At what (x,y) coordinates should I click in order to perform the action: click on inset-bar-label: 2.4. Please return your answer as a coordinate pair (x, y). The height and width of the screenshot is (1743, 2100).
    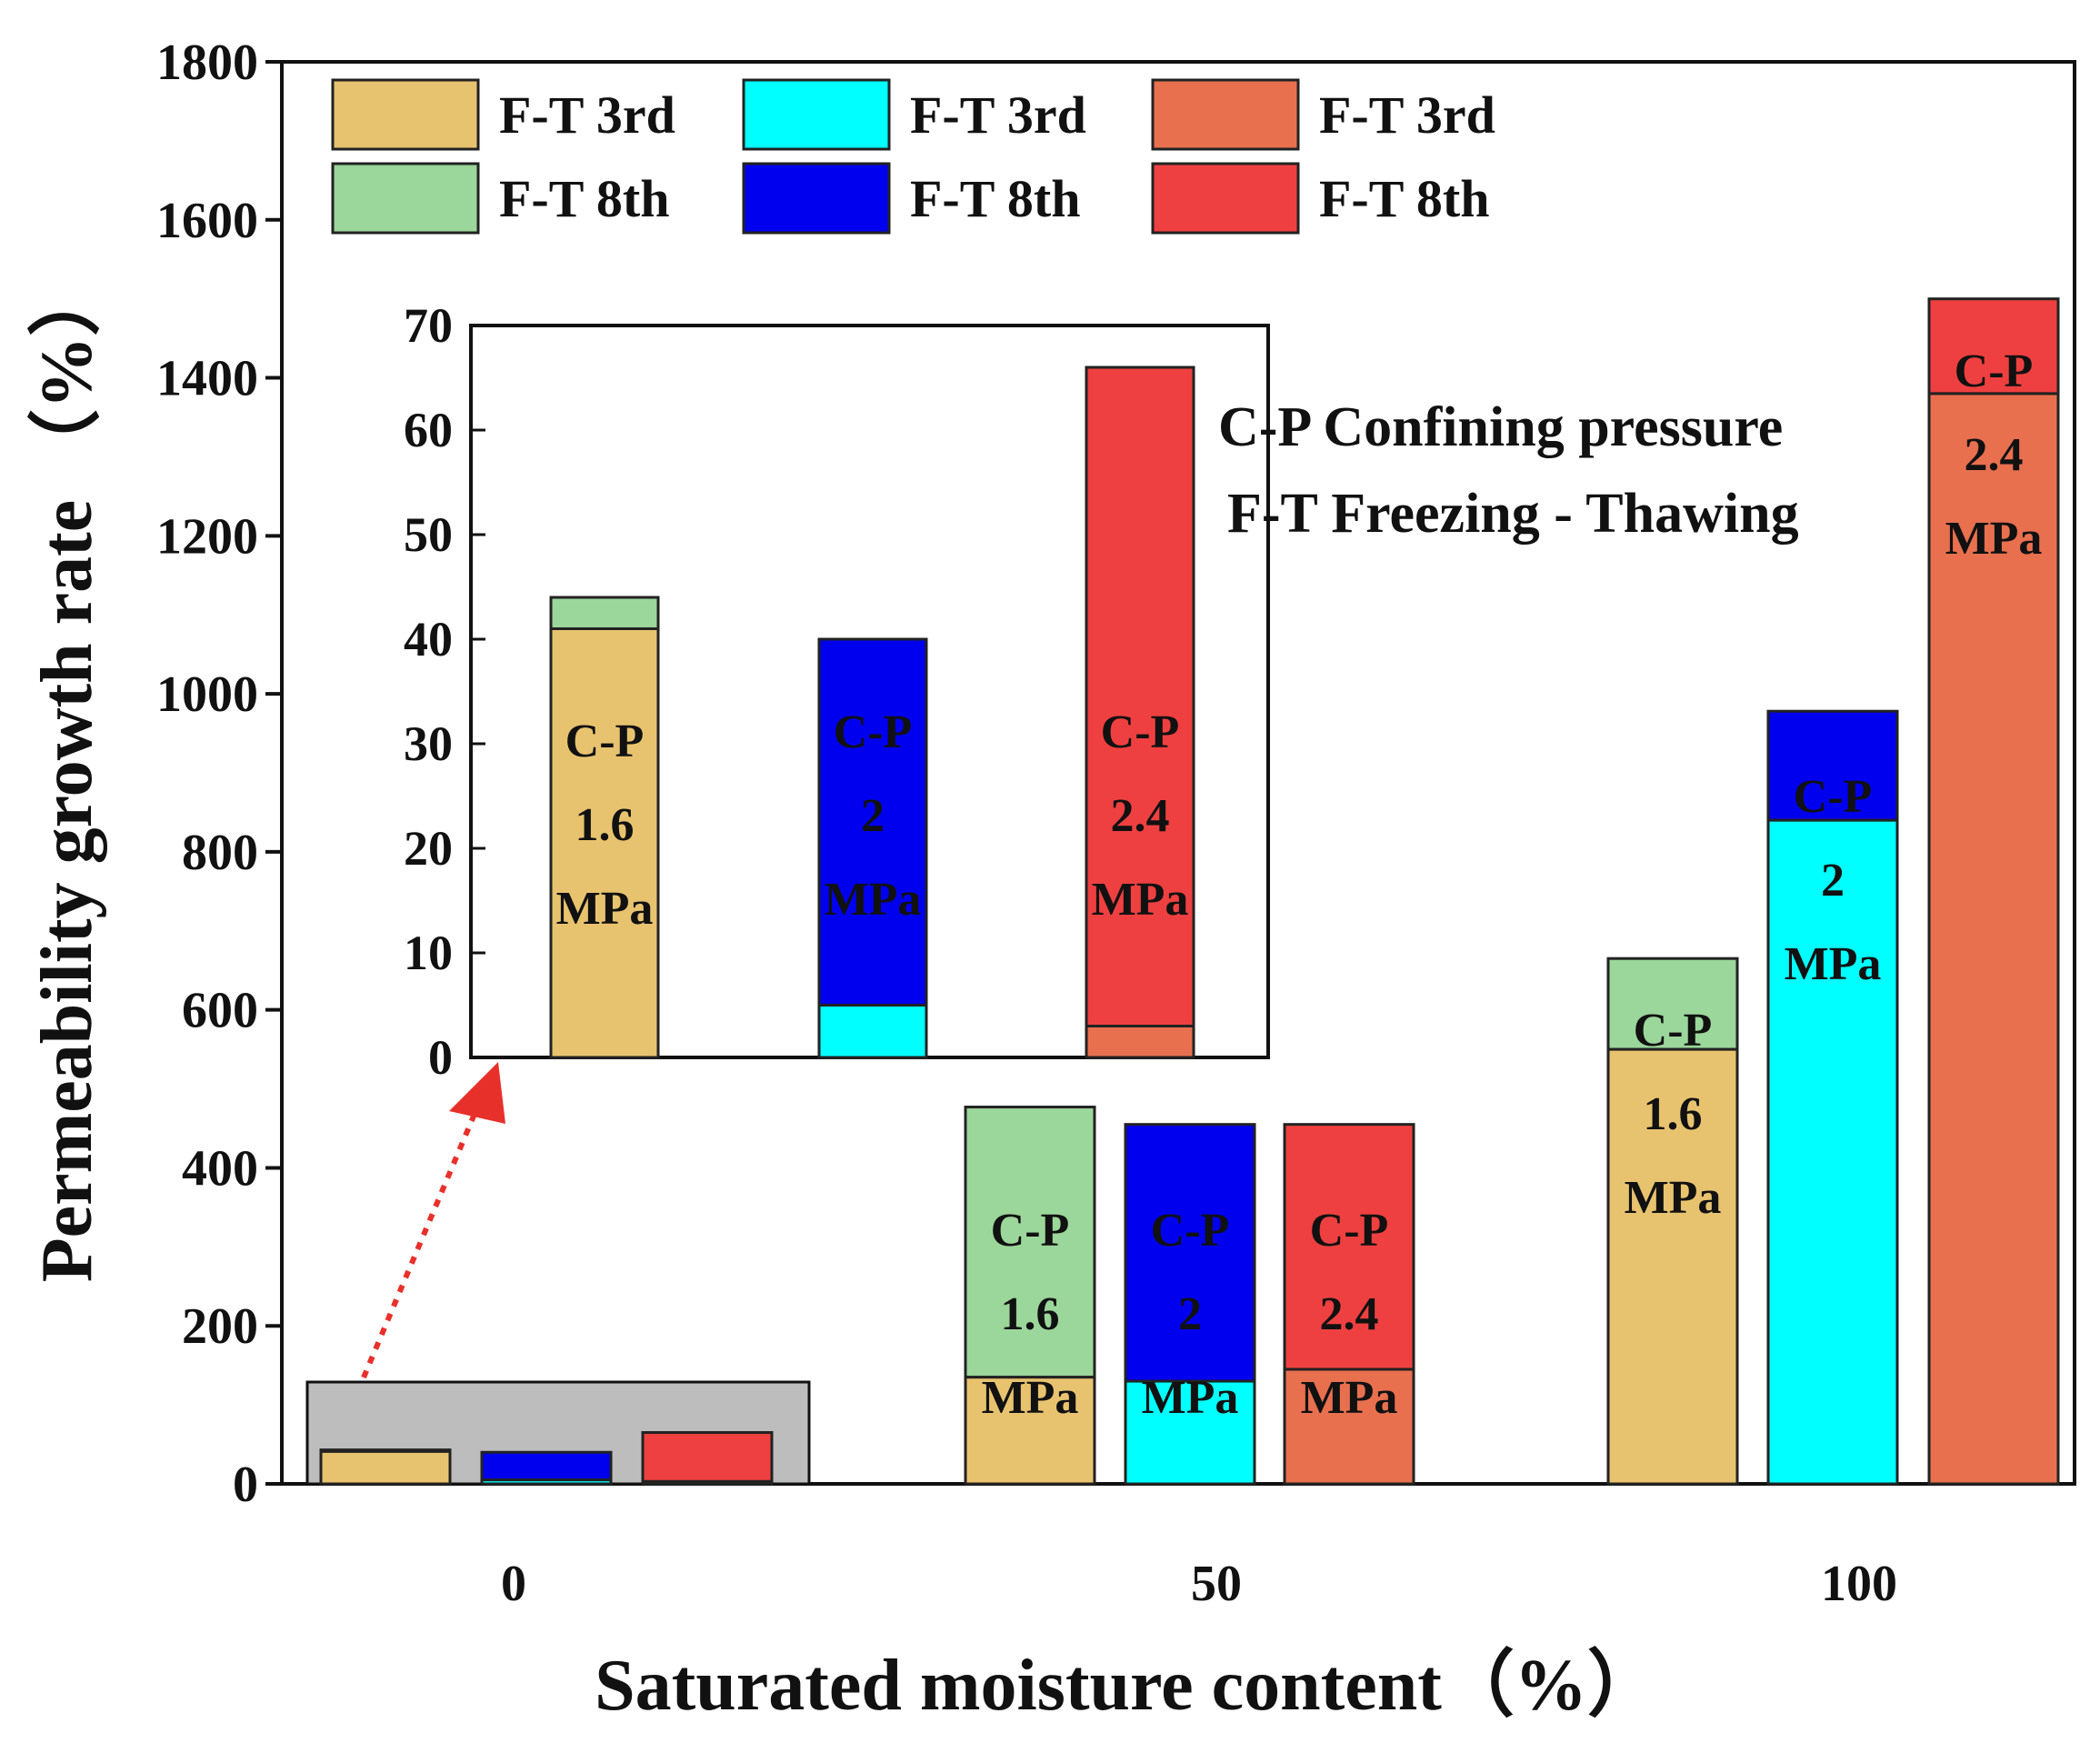
    Looking at the image, I should click on (1141, 816).